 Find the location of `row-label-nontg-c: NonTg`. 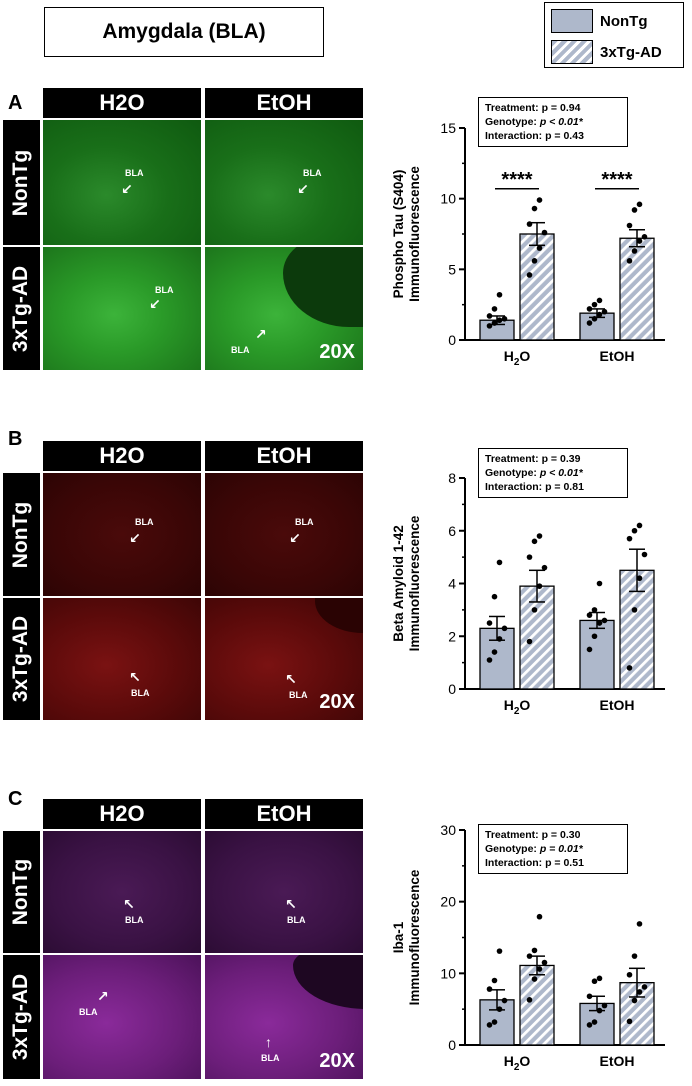

row-label-nontg-c: NonTg is located at coordinates (21, 892).